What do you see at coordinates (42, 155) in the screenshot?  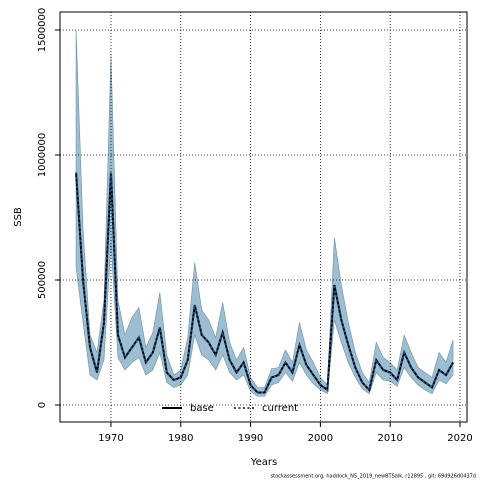 I see `y-tick-label: 1000000` at bounding box center [42, 155].